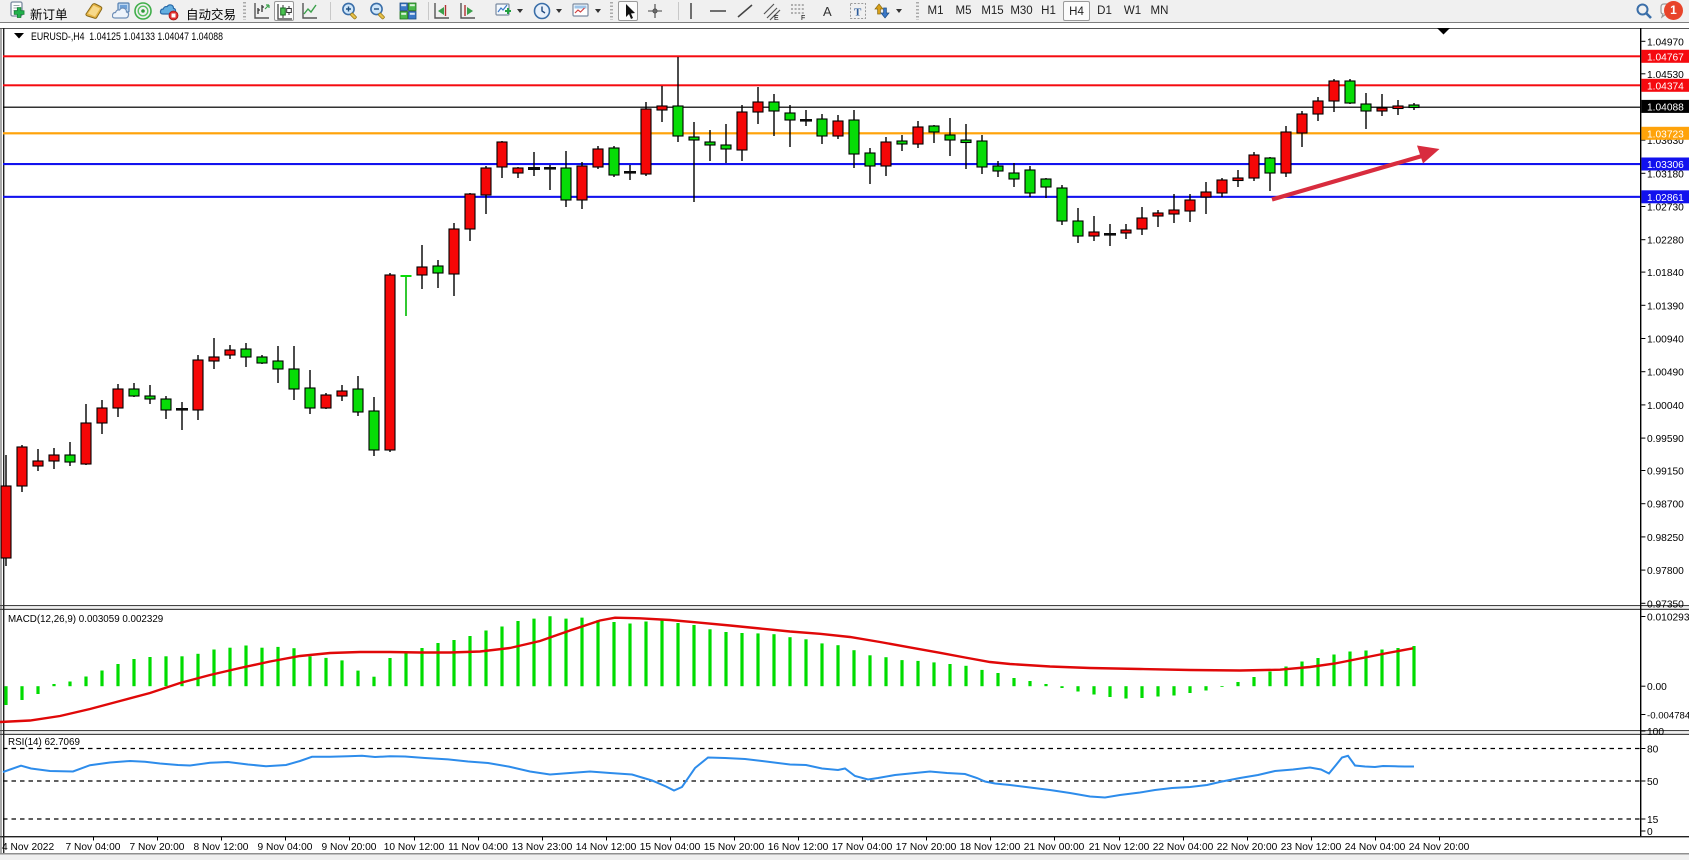 Image resolution: width=1689 pixels, height=865 pixels. I want to click on svg-text: 8 Nov 12:00, so click(221, 847).